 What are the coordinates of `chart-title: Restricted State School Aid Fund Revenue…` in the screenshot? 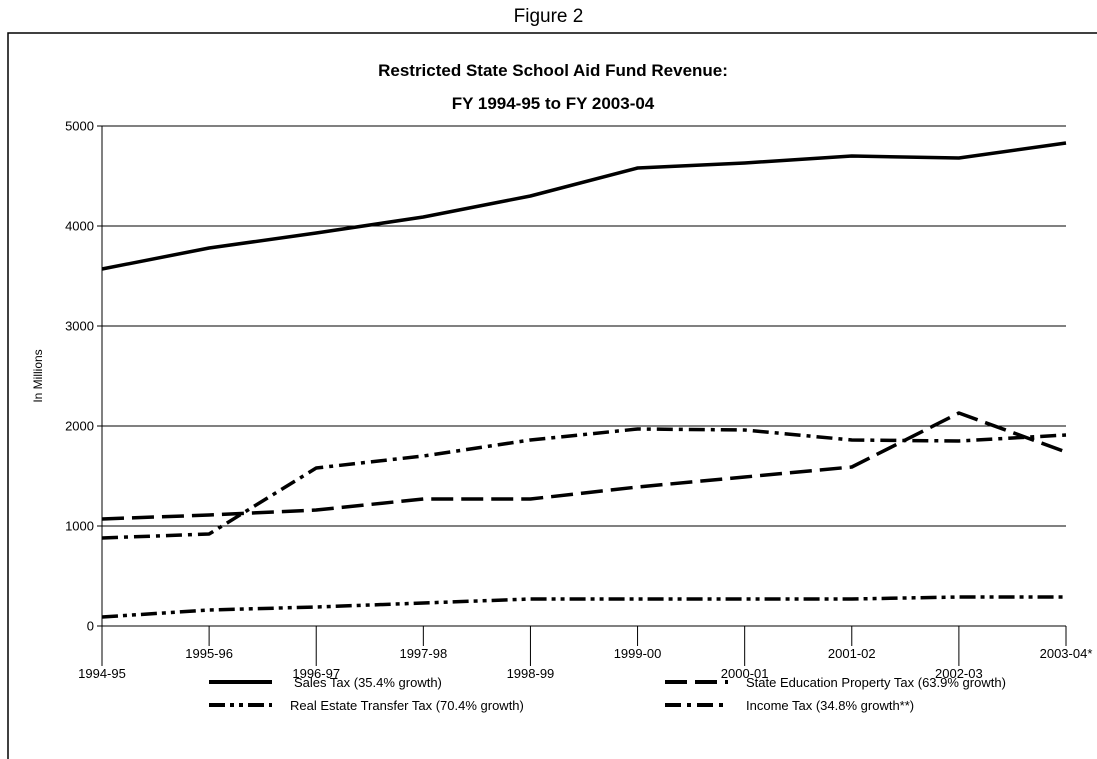 It's located at (553, 70).